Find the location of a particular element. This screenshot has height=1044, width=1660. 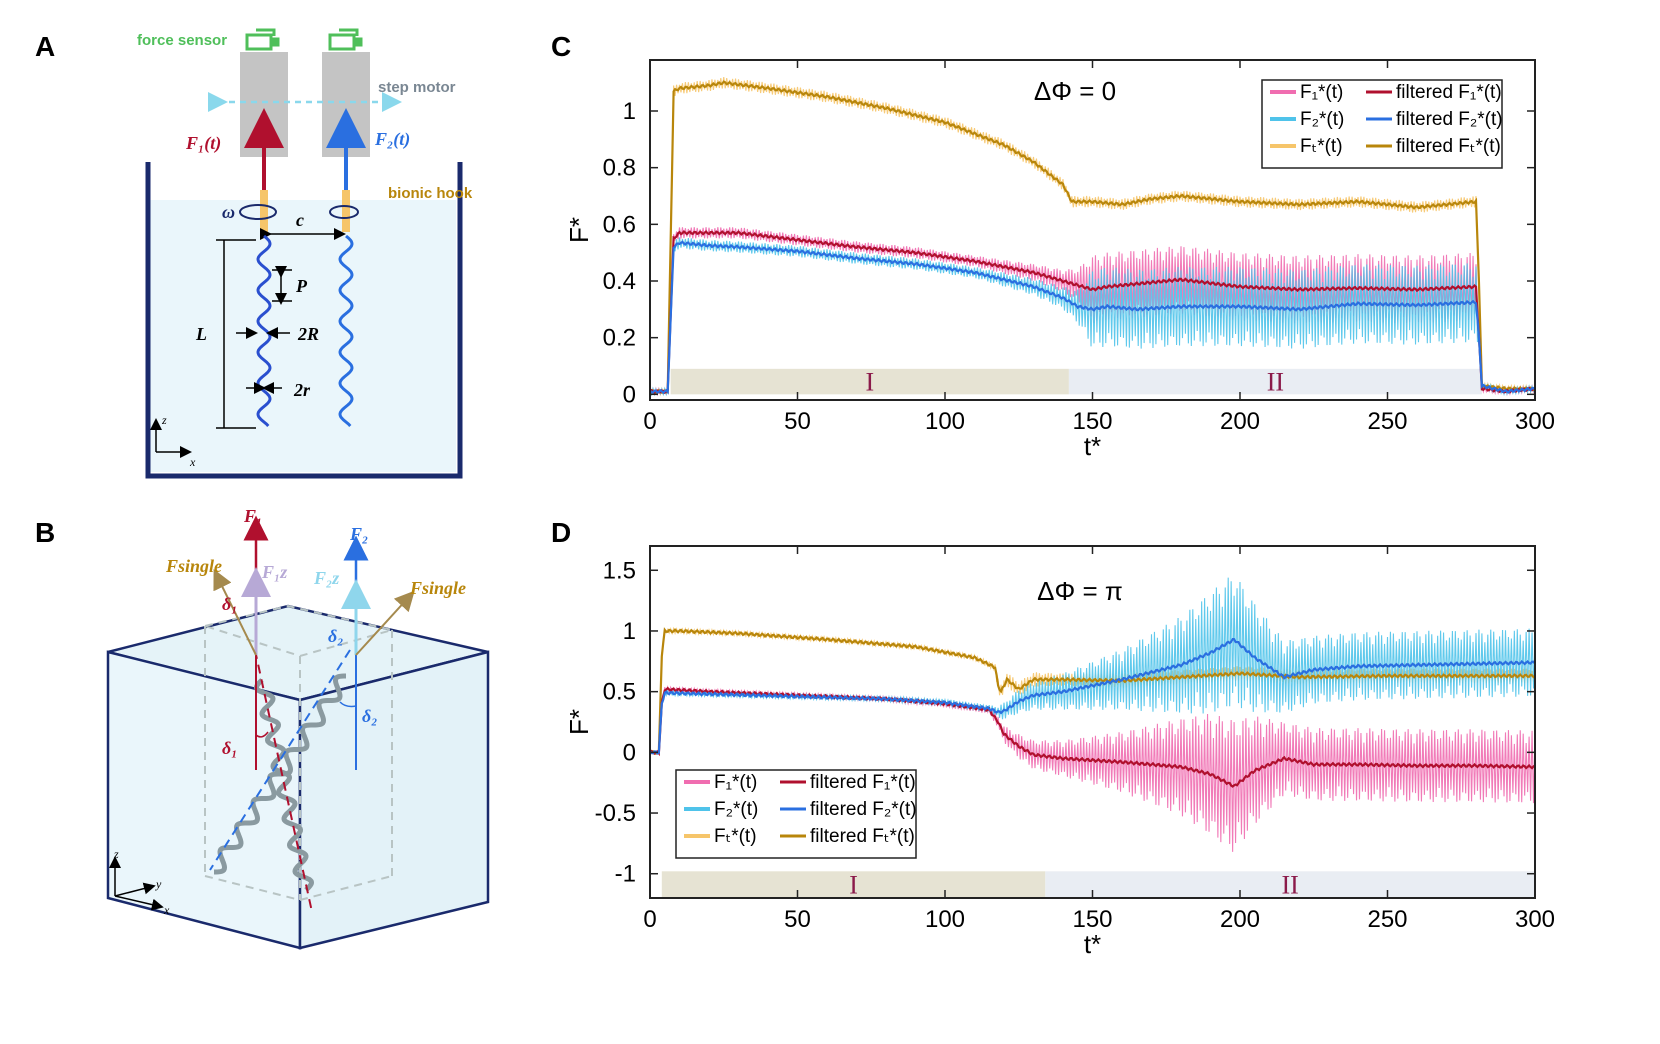

legend-entry: filtered F₂*(t) is located at coordinates (863, 809).